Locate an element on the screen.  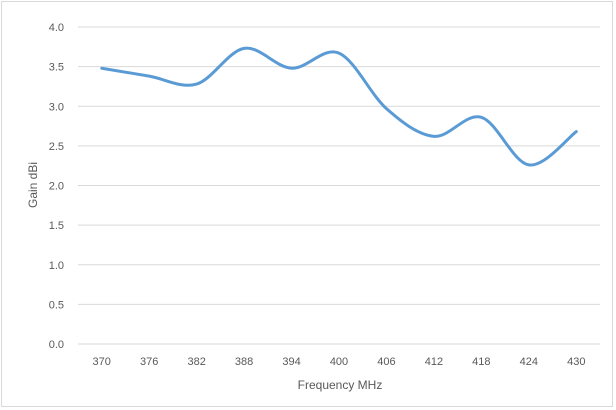
x-tick-label: 424 is located at coordinates (529, 362).